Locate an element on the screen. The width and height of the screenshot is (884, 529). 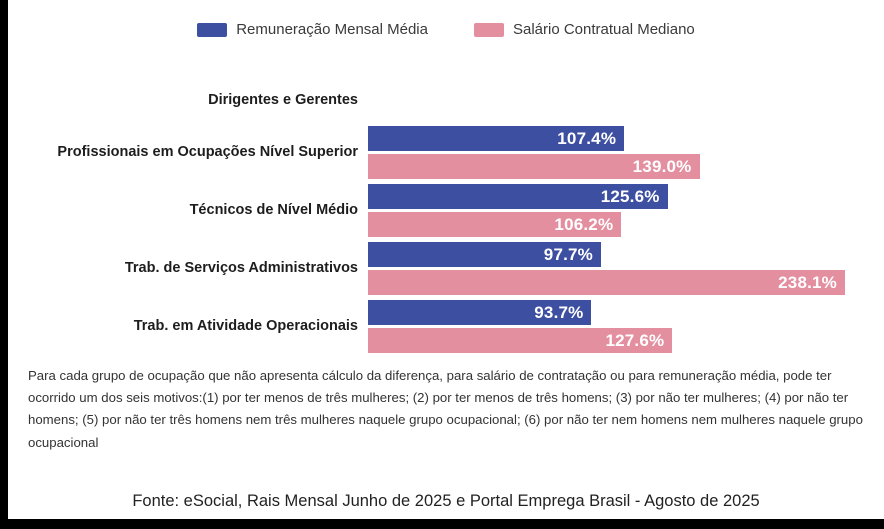
bar-value-label: 106.2% is located at coordinates (584, 224).